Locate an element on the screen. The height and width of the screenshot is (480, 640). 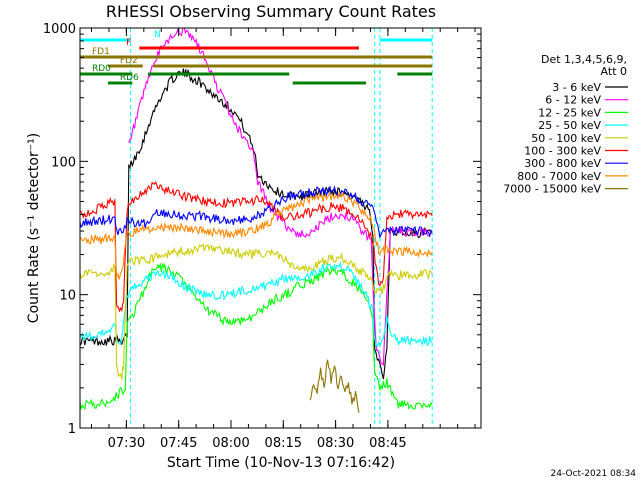
bar-label-fd1: FD1 is located at coordinates (101, 52).